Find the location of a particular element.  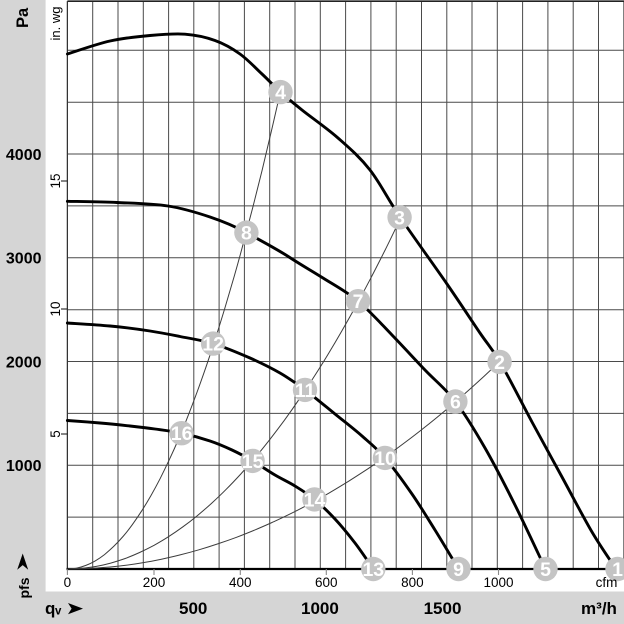

svg-text: 8 is located at coordinates (246, 234).